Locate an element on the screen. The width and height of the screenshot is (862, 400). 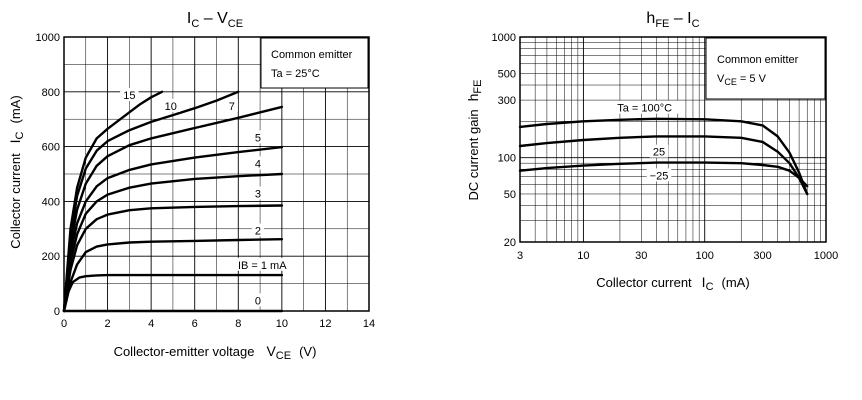
ic-vce-note-box: Common emitter Ta = 25°C is located at coordinates (314, 63).